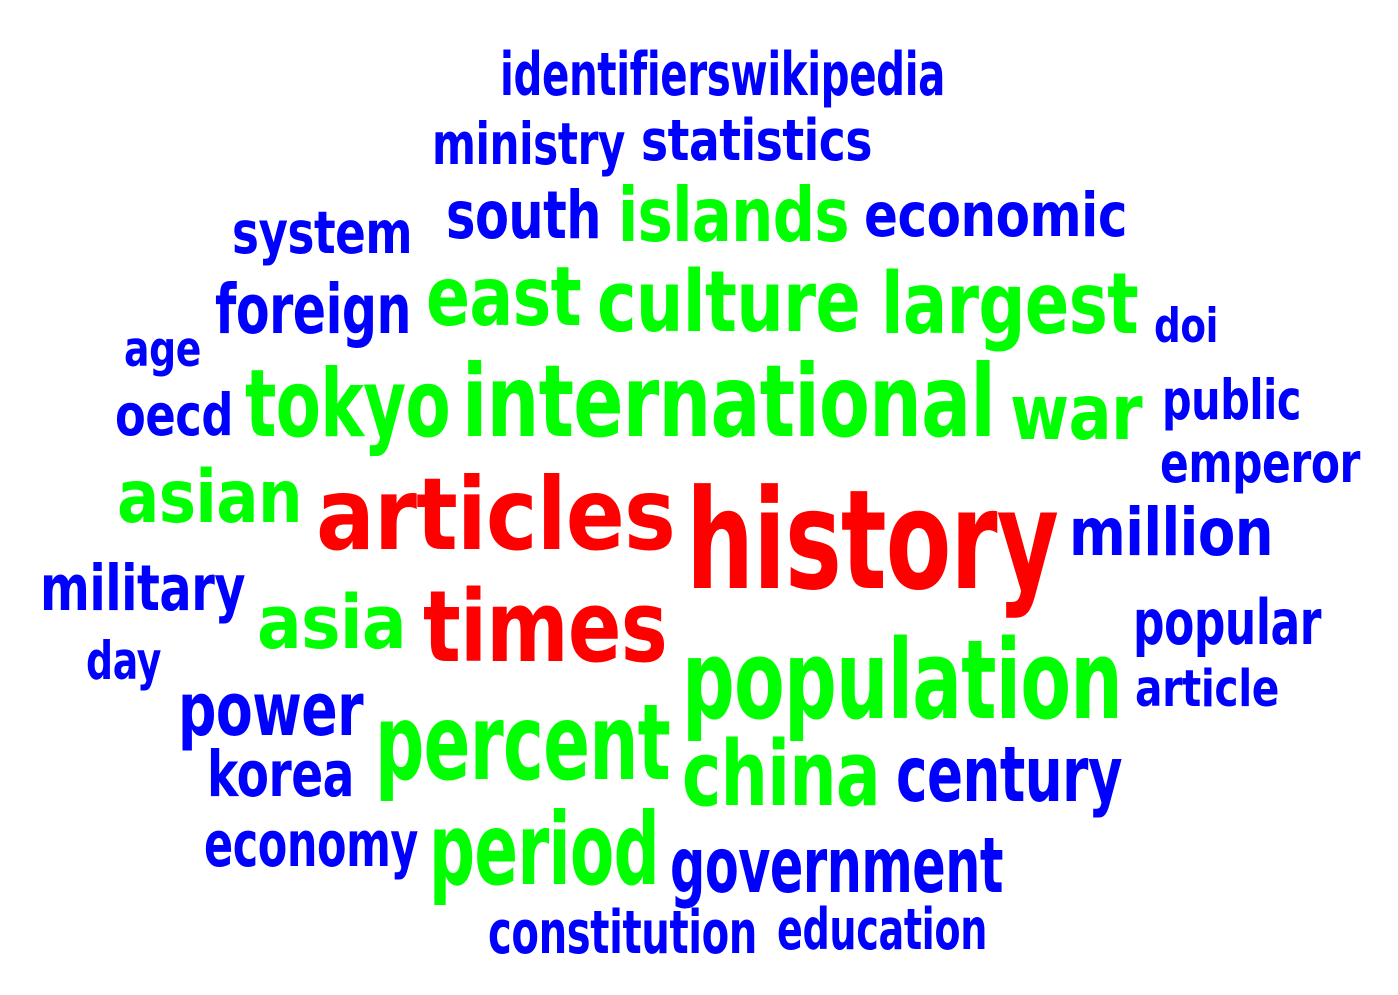  I want to click on word-oecd: oecd, so click(174, 415).